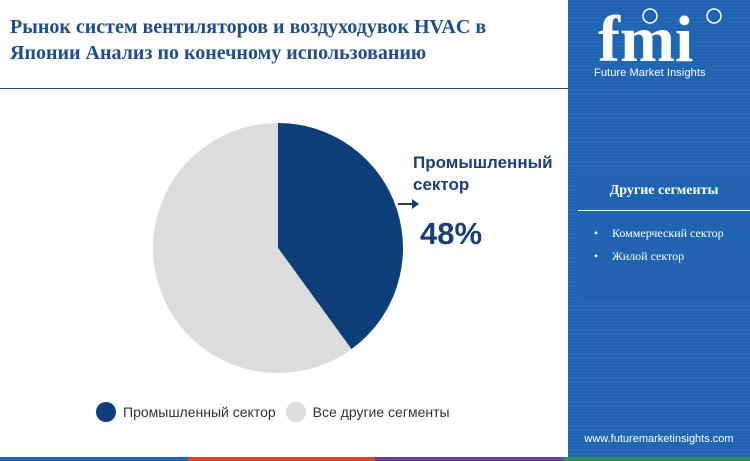 The height and width of the screenshot is (461, 750). Describe the element at coordinates (650, 73) in the screenshot. I see `brand-tagline: Future Market Insights` at that location.